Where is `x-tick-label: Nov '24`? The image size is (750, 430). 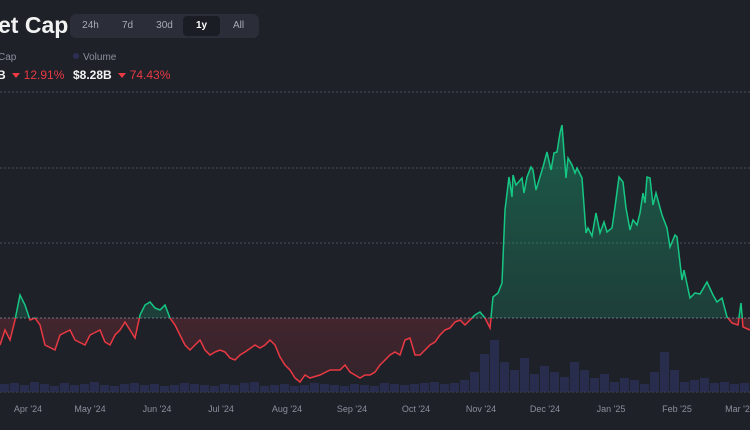
x-tick-label: Nov '24 is located at coordinates (481, 409).